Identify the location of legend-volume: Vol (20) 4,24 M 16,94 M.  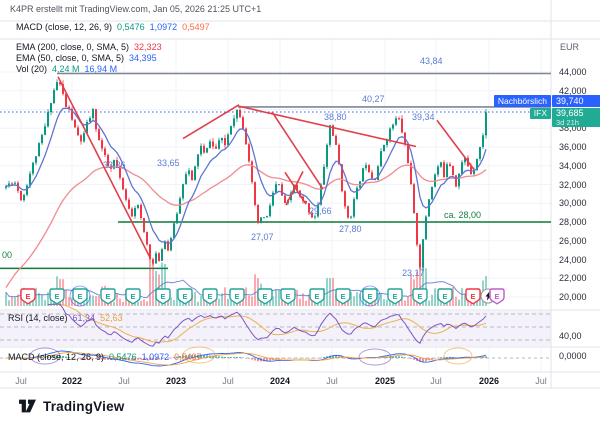
(66, 69).